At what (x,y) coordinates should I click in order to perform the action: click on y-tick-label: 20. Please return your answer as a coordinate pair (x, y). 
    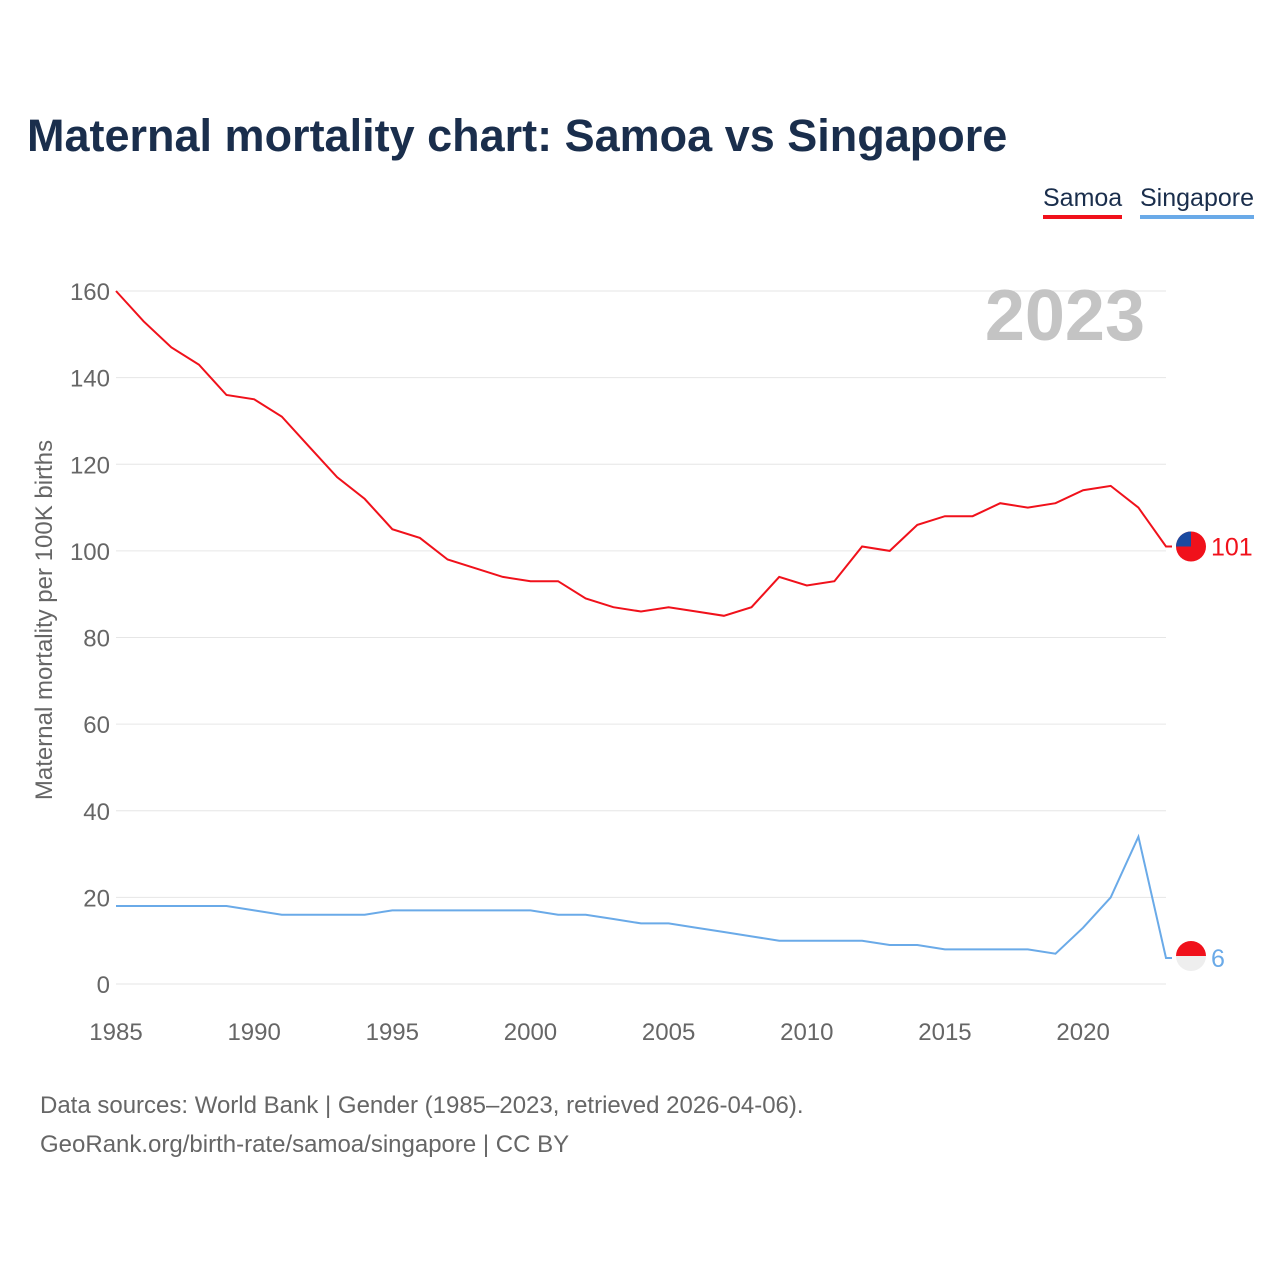
    Looking at the image, I should click on (96, 898).